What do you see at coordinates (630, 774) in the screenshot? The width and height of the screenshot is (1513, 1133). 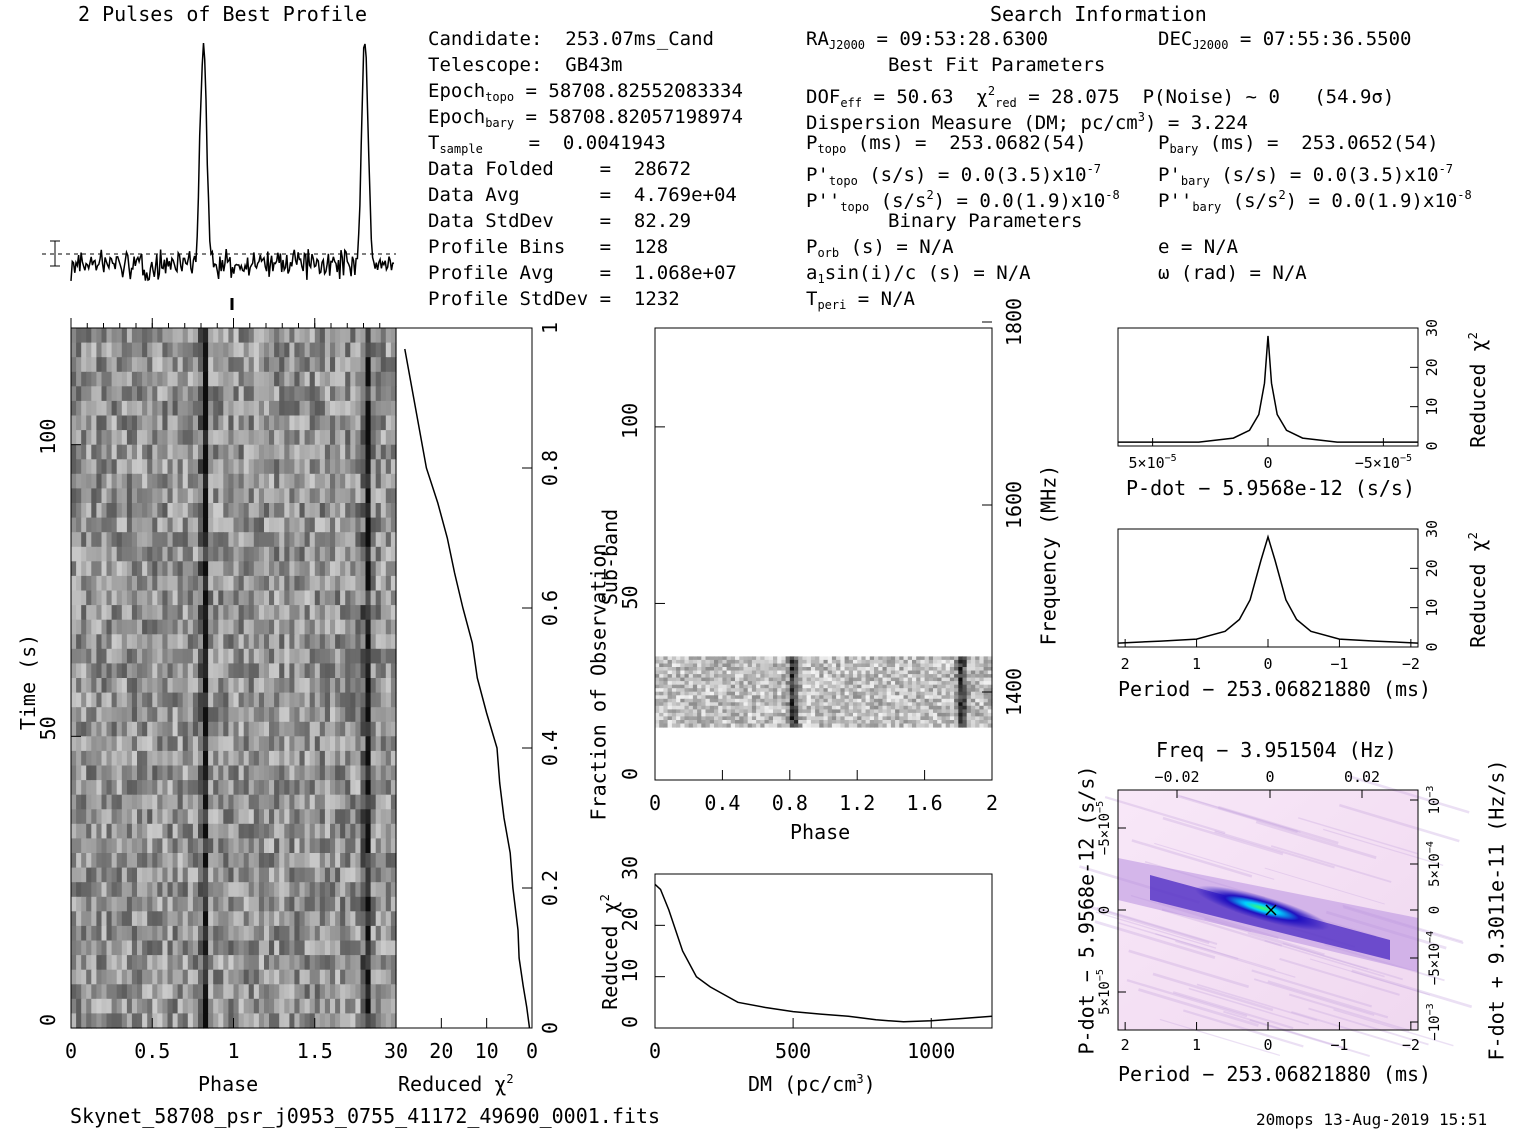 I see `subband-tick-label: 0` at bounding box center [630, 774].